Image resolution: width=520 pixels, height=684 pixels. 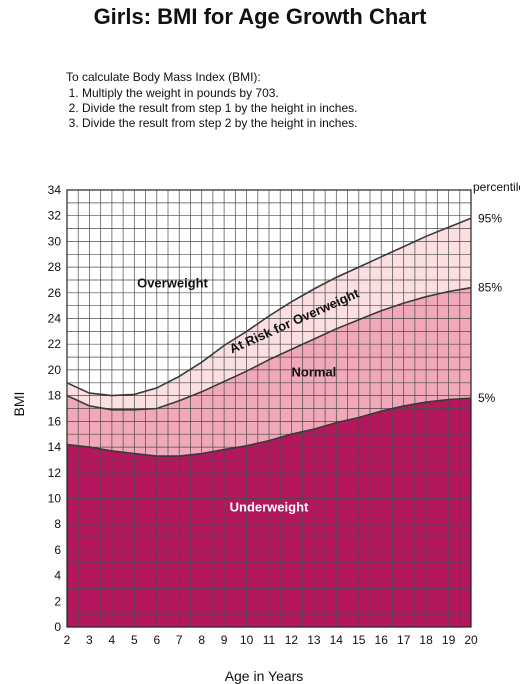 I want to click on y-tick-label: 14, so click(x=55, y=447).